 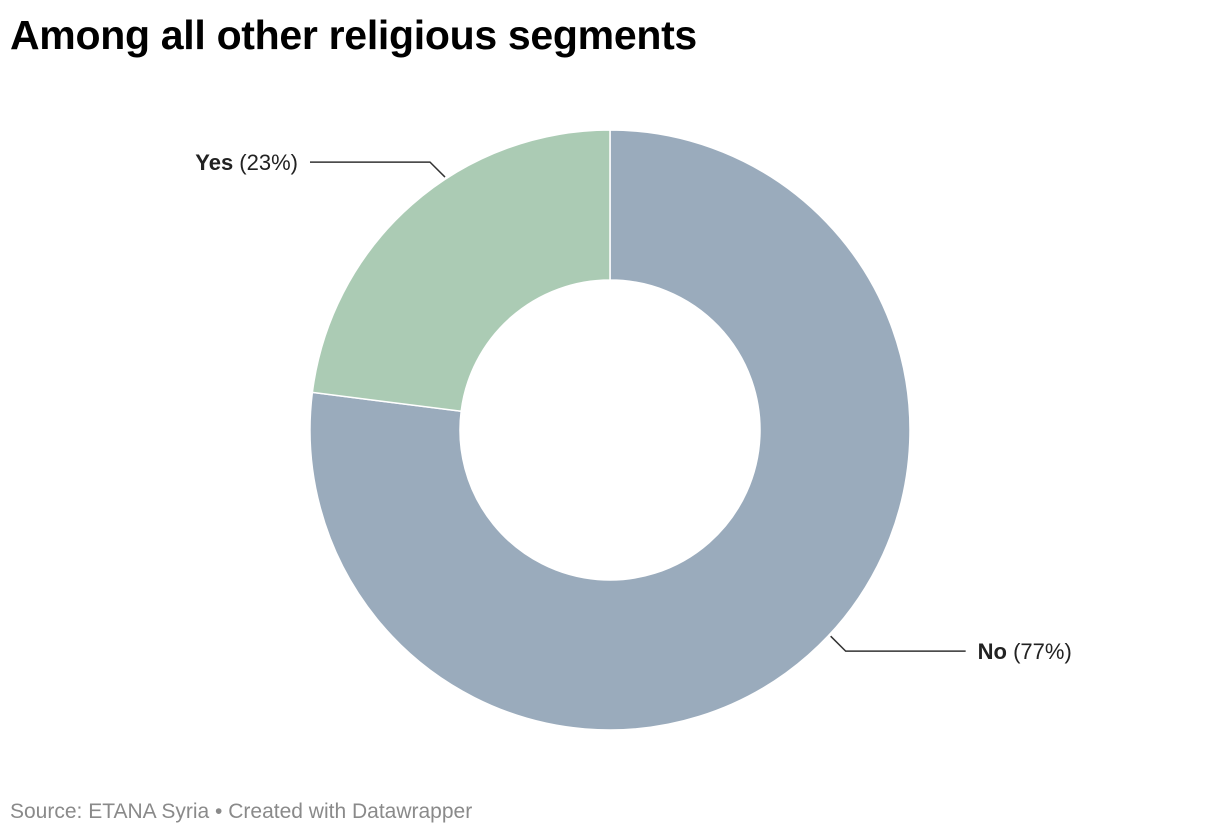 I want to click on slice-label-category: Yes, so click(x=214, y=162).